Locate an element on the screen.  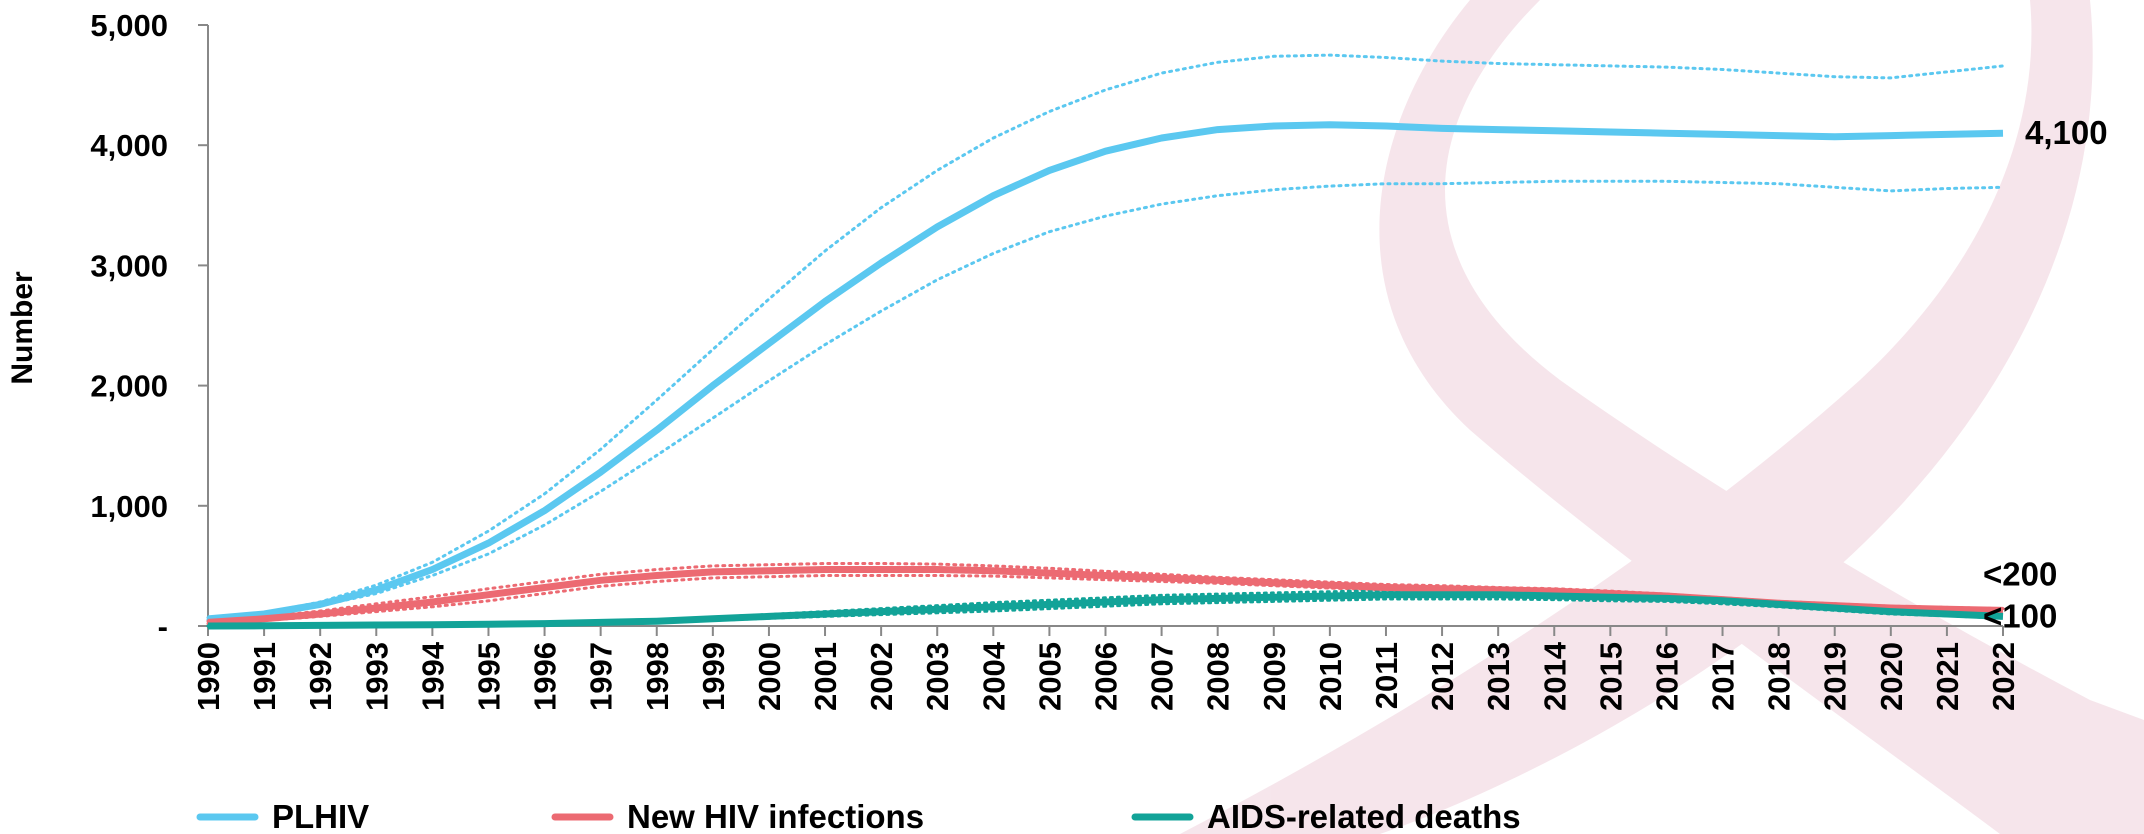
y-tick-label: 5,000 is located at coordinates (129, 25).